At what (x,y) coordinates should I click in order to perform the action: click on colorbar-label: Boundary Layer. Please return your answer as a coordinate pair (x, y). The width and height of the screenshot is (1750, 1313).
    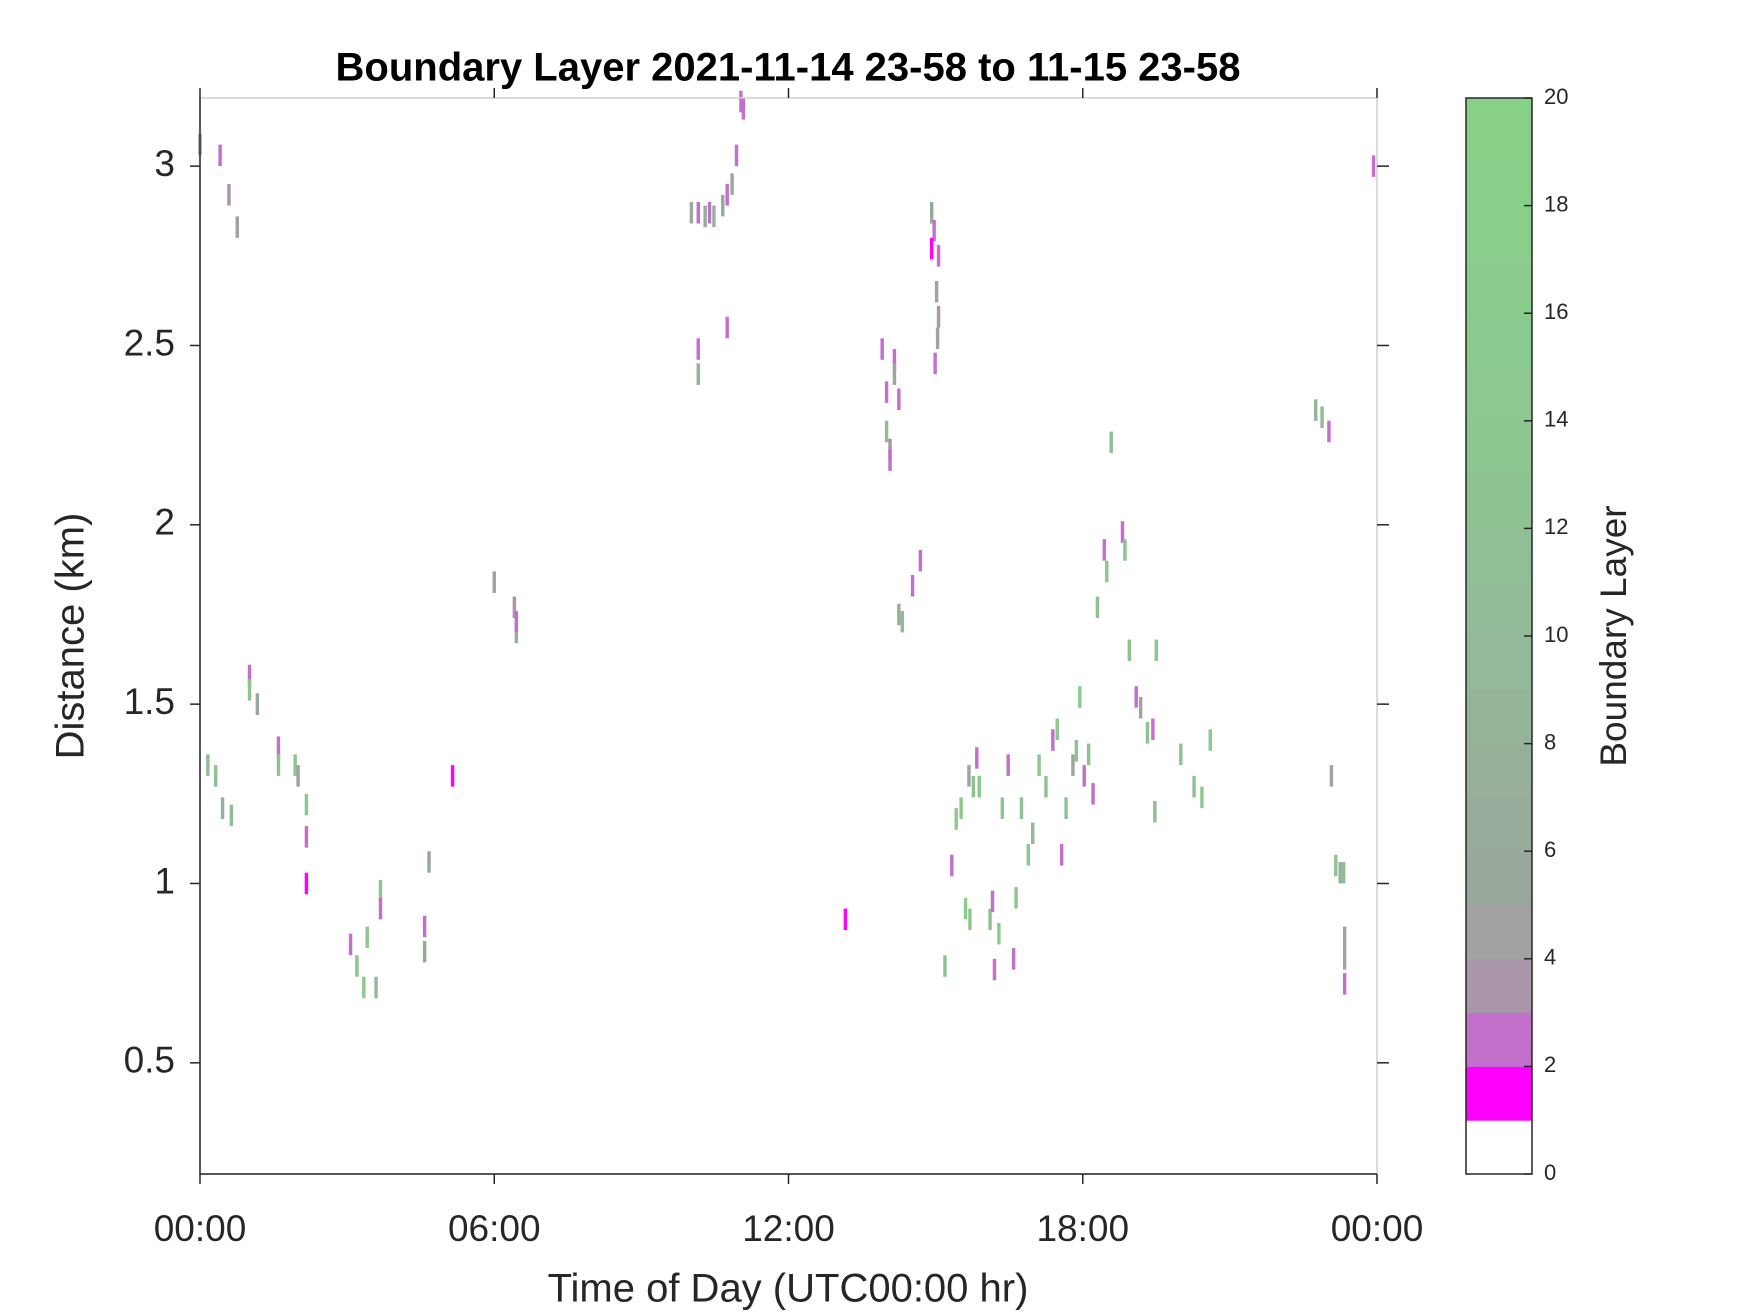
    Looking at the image, I should click on (1613, 635).